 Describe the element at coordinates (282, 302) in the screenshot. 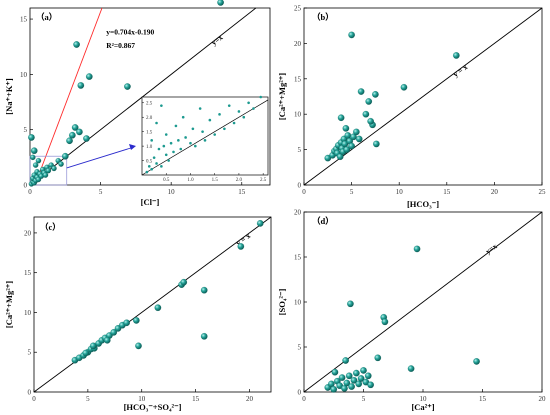

I see `y-axis-label: [SO₄²⁻]` at that location.